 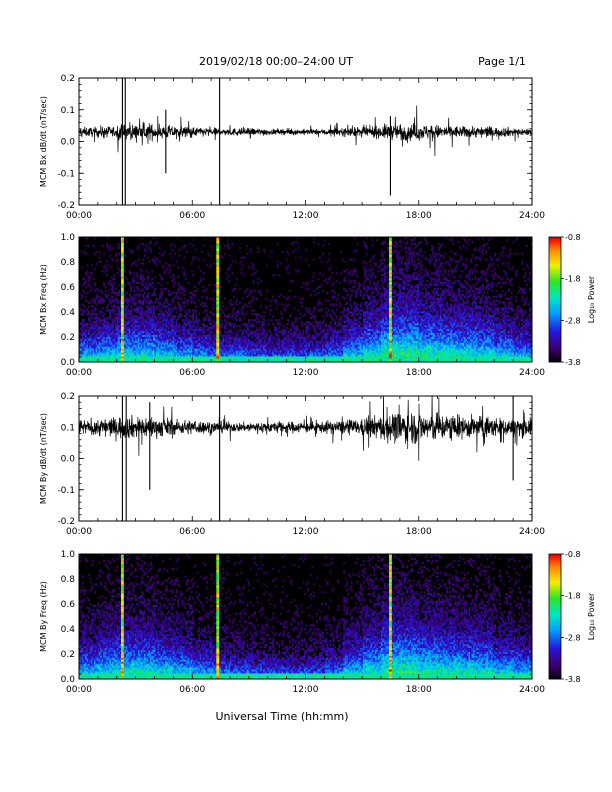 What do you see at coordinates (68, 580) in the screenshot?
I see `y-tick-label: 0.8` at bounding box center [68, 580].